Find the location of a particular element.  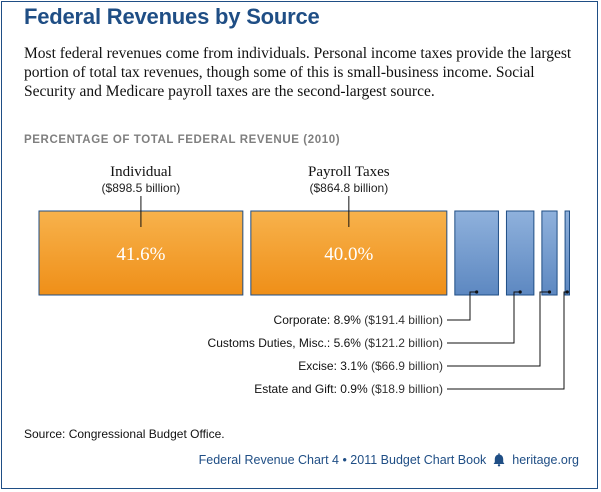

leader-dot-excise is located at coordinates (549, 292).